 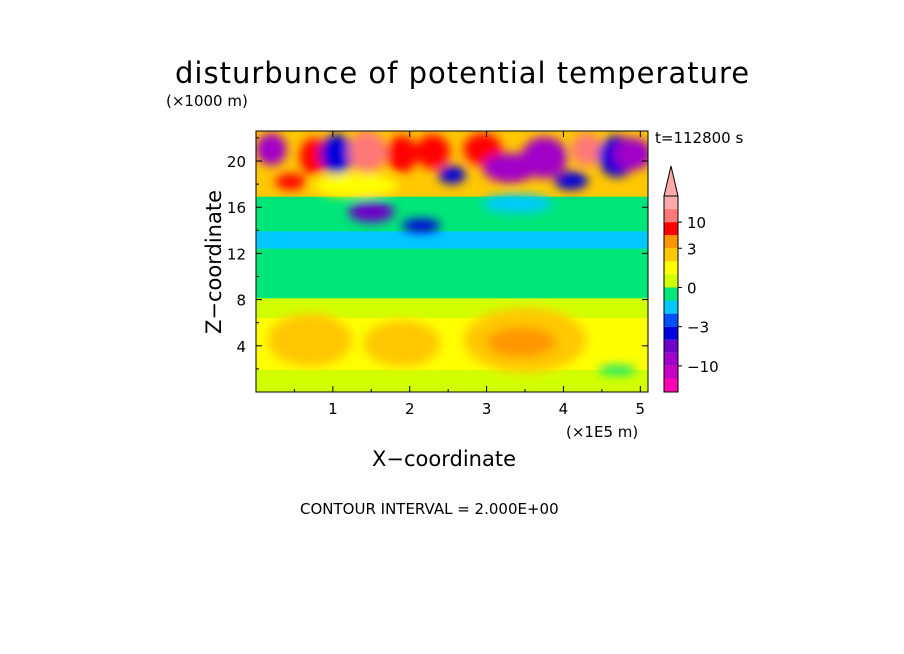 I want to click on y-tick-label-4: 20, so click(x=236, y=162).